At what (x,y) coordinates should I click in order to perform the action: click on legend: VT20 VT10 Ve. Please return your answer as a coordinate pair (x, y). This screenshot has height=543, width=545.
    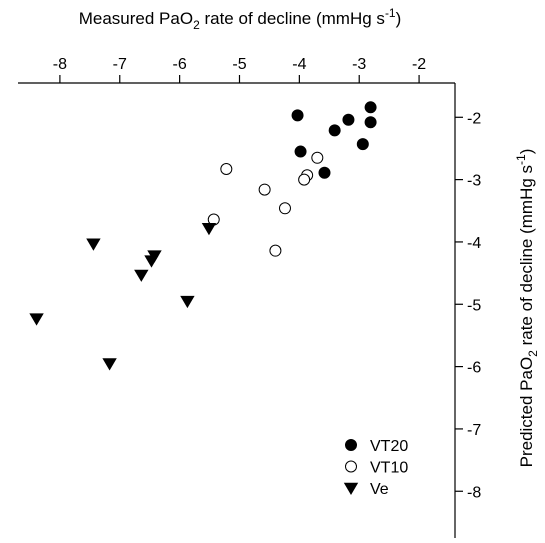
    Looking at the image, I should click on (375, 468).